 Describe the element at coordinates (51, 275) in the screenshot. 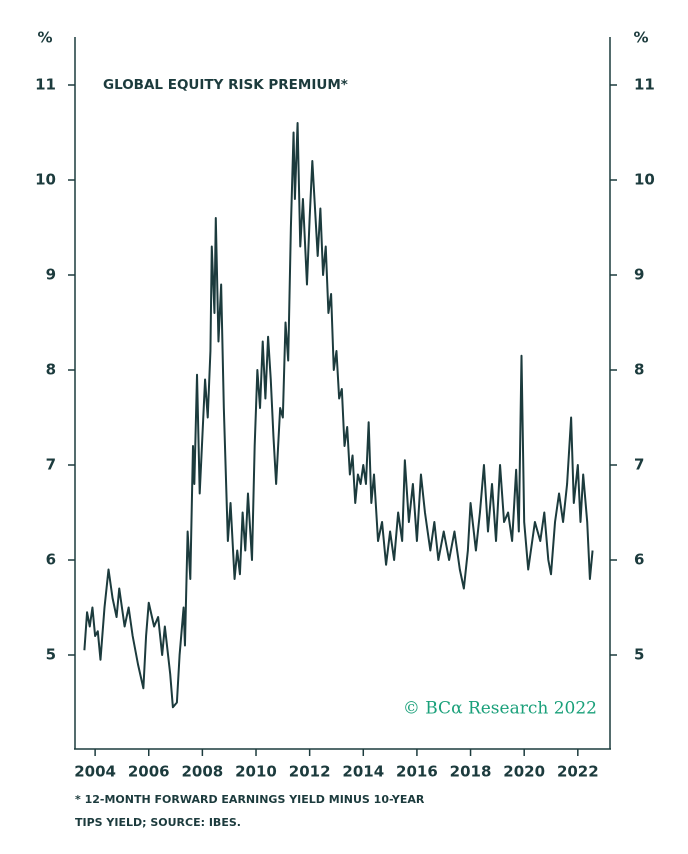

I see `y-tick-label: 9` at that location.